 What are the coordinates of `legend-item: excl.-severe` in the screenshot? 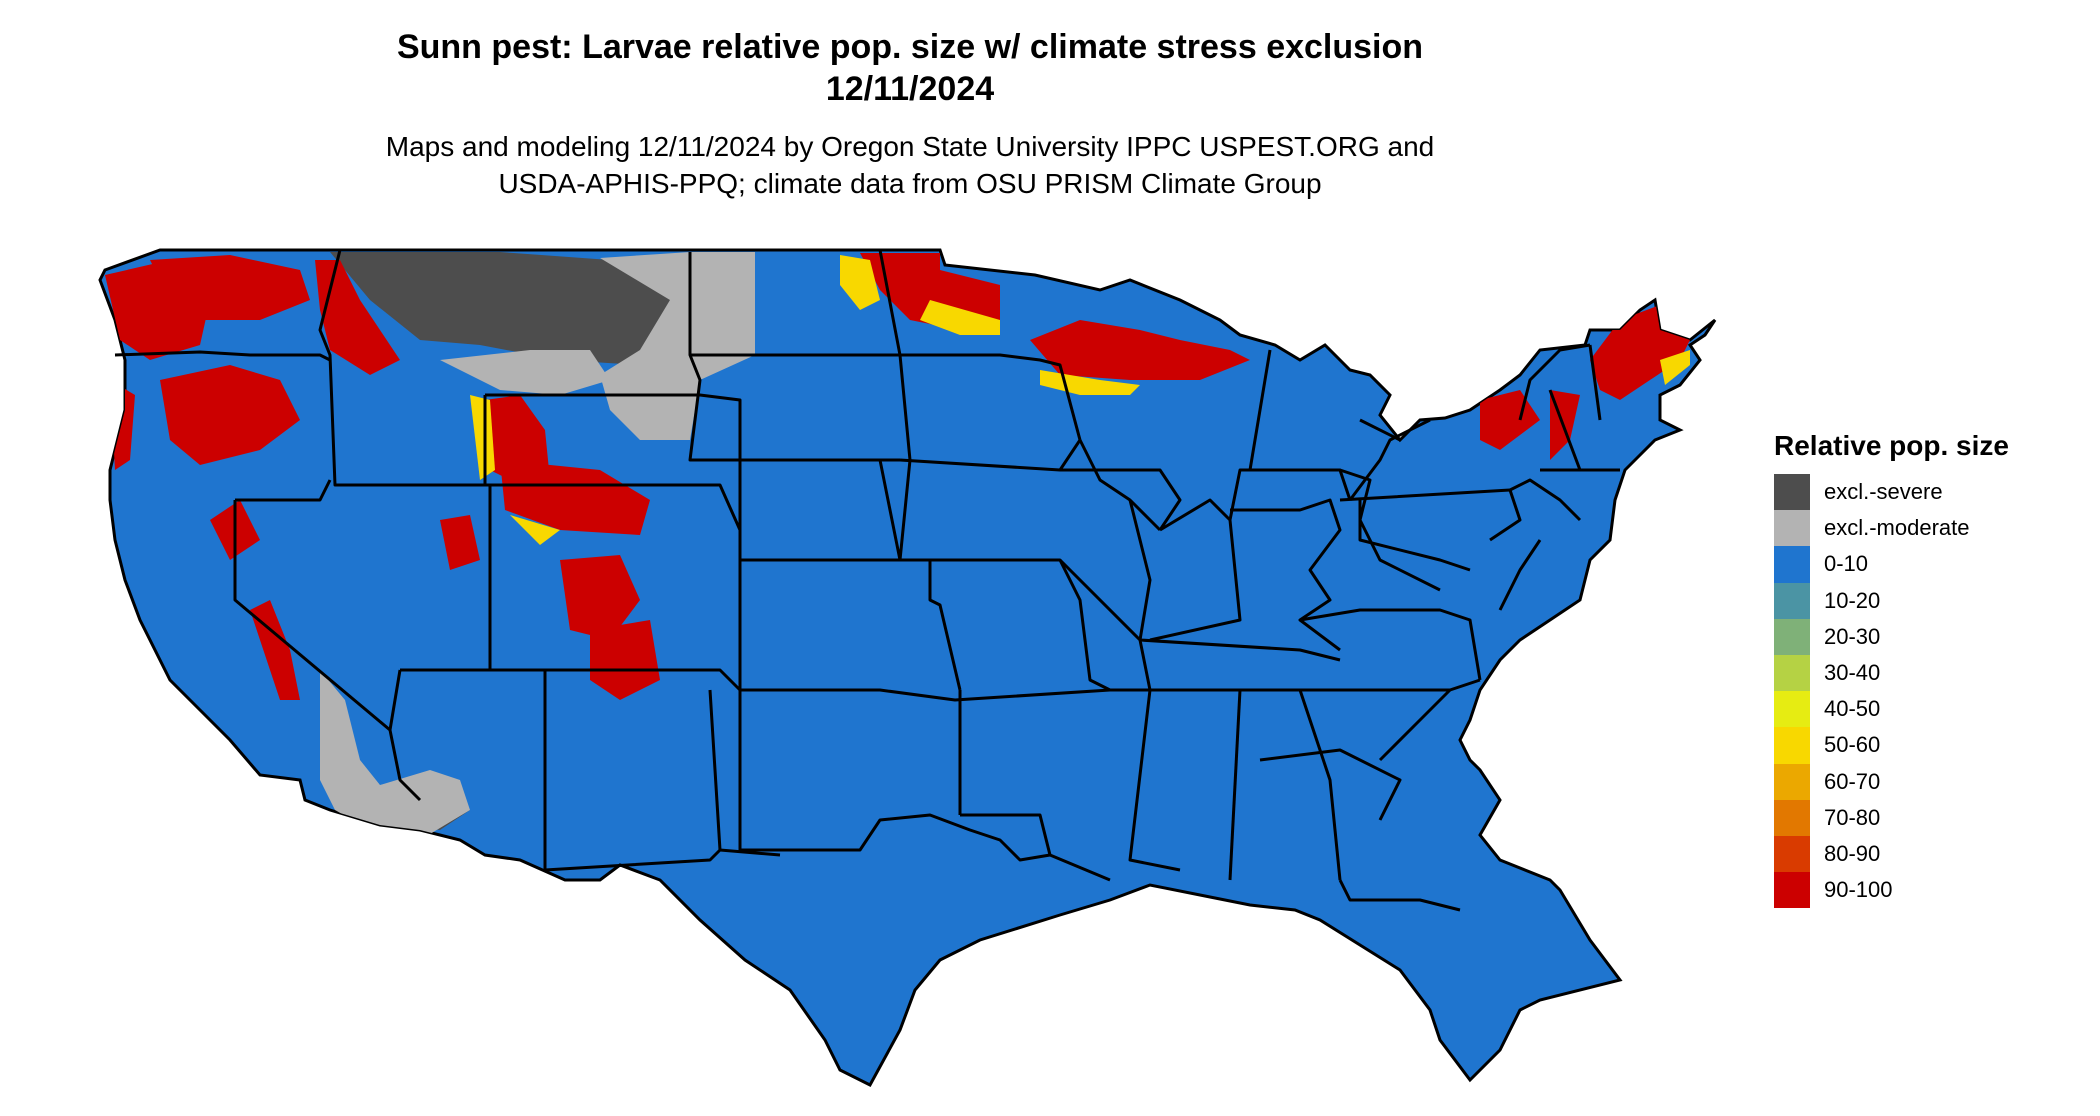 It's located at (1891, 492).